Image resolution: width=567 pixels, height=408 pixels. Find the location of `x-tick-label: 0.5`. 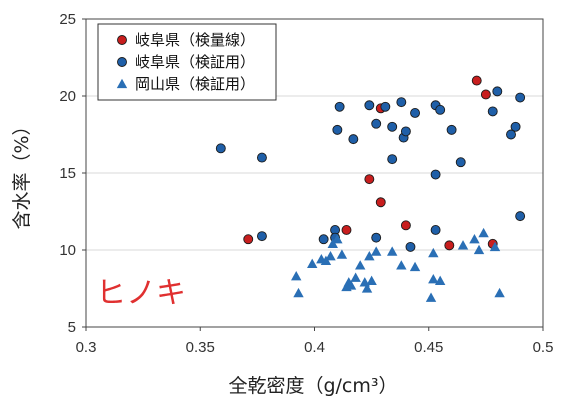

x-tick-label: 0.5 is located at coordinates (543, 347).